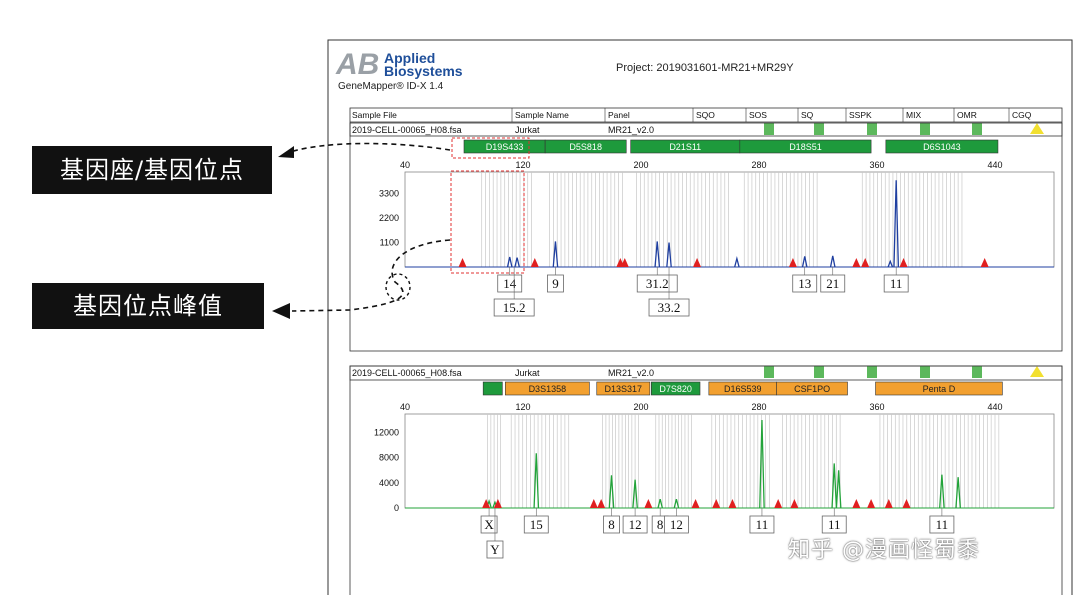  Describe the element at coordinates (489, 524) in the screenshot. I see `allele-call-label: X` at that location.